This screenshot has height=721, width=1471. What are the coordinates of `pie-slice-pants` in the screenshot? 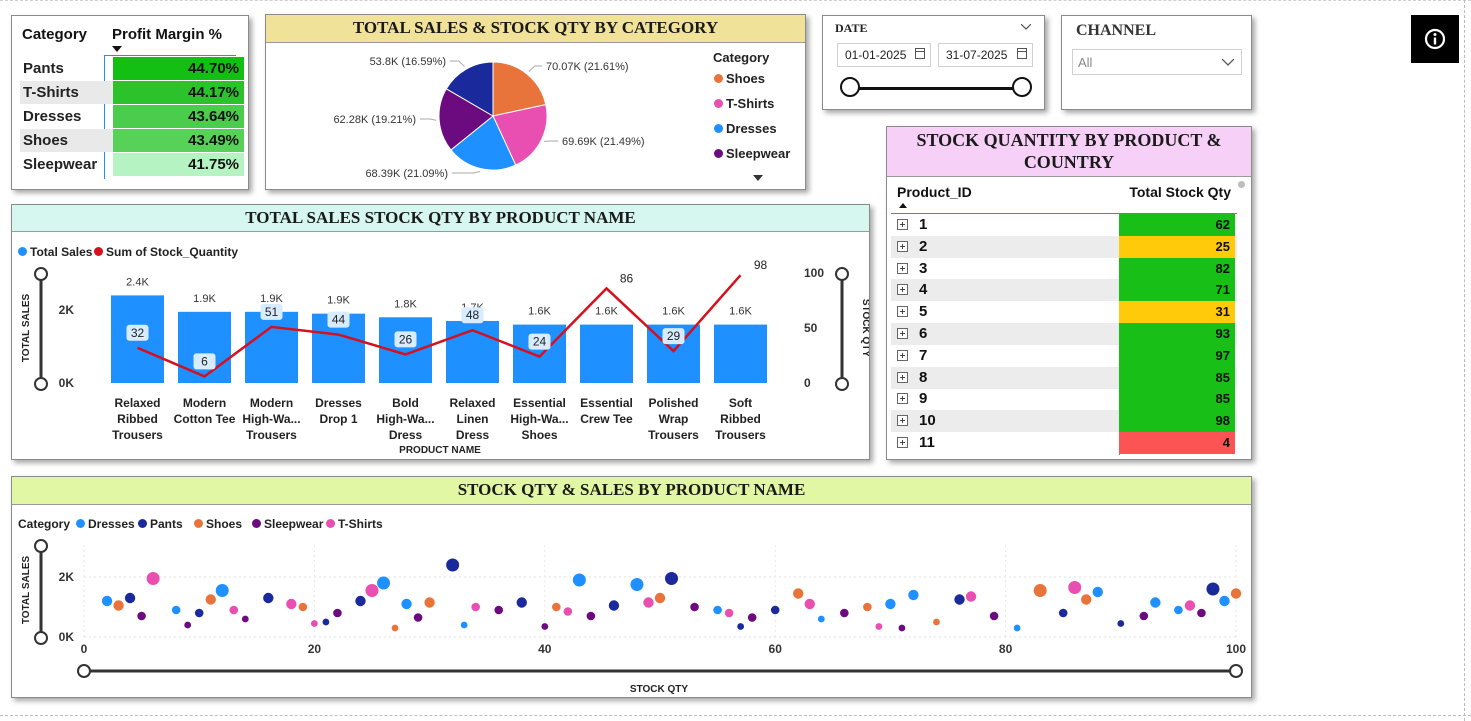 It's located at (469, 89).